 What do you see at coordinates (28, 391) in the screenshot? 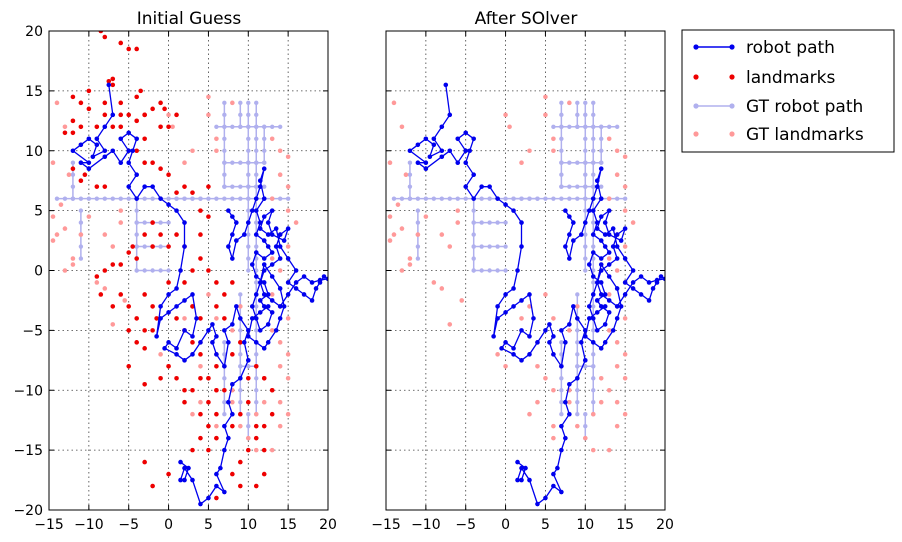
I see `y-tick-label: −10` at bounding box center [28, 391].